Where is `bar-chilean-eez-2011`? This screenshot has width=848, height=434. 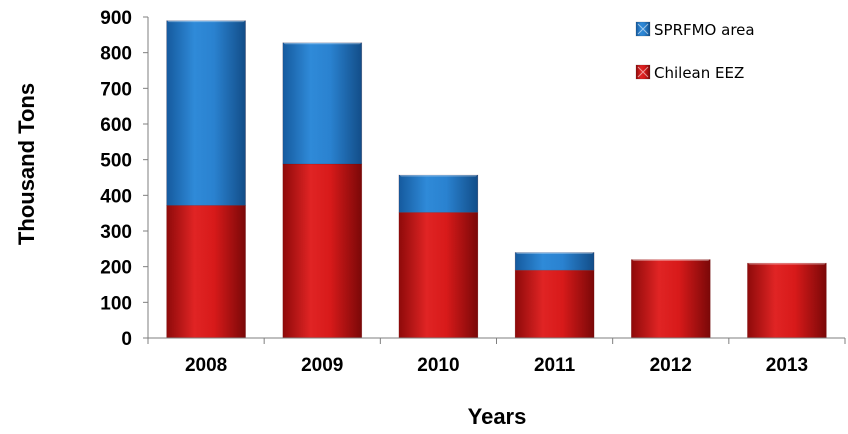
bar-chilean-eez-2011 is located at coordinates (554, 304).